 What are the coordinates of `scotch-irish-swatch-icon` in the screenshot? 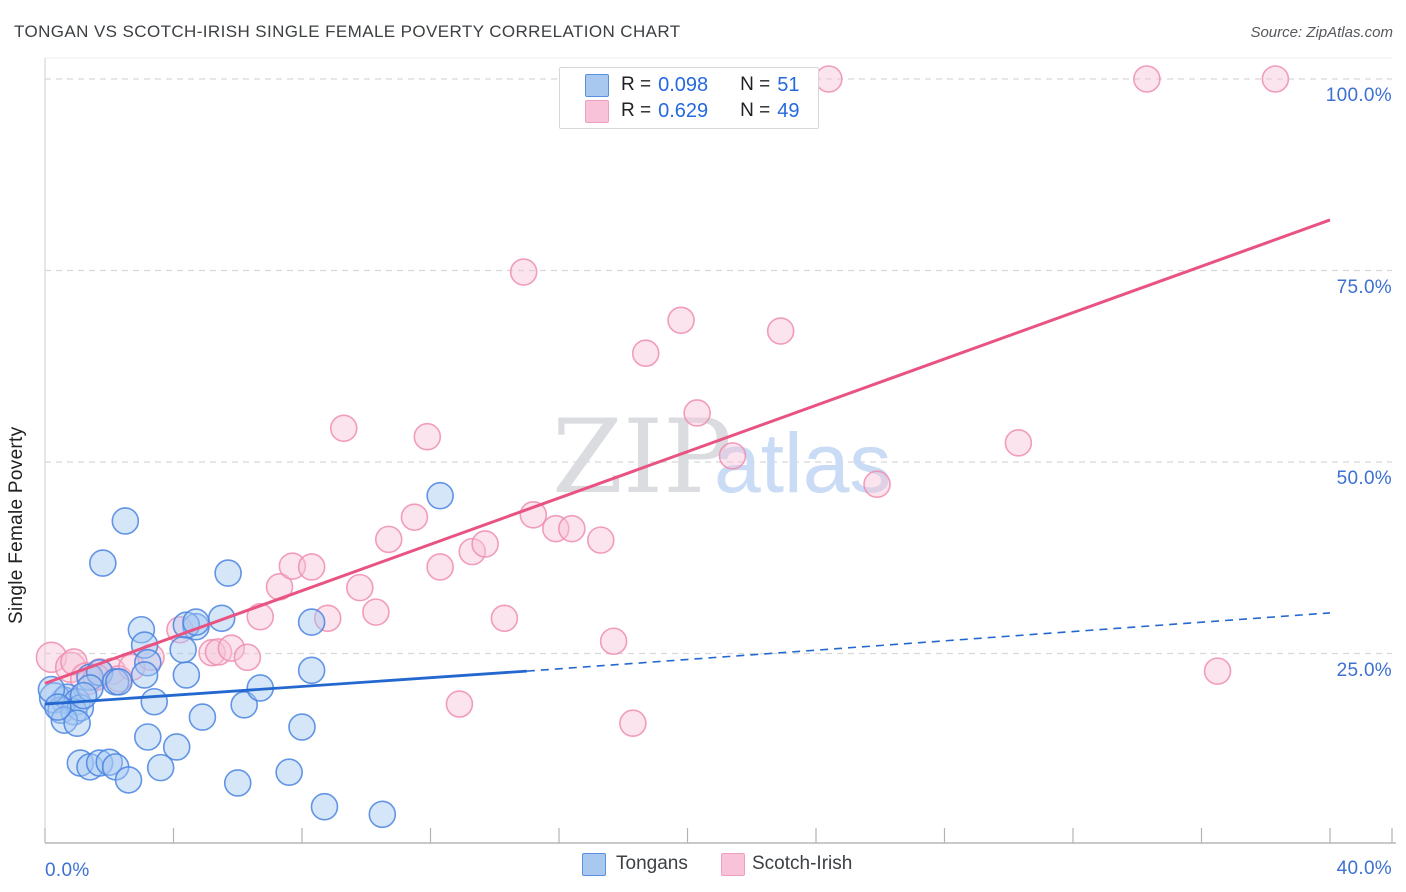 It's located at (597, 111).